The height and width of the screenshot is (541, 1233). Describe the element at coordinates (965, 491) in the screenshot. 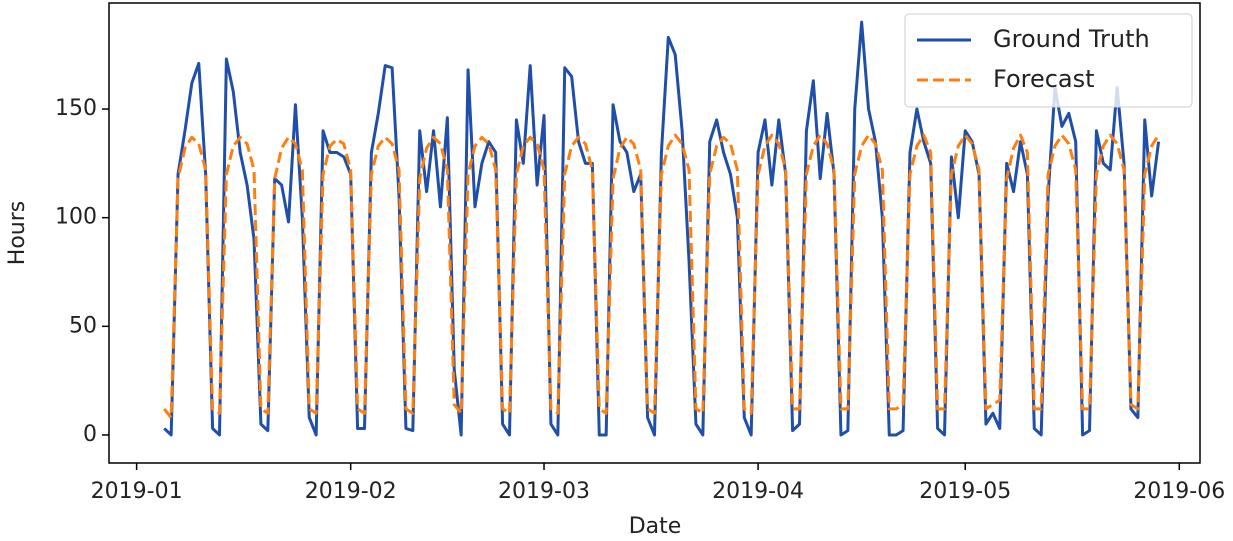

I see `x-tick-label: 2019-05` at that location.